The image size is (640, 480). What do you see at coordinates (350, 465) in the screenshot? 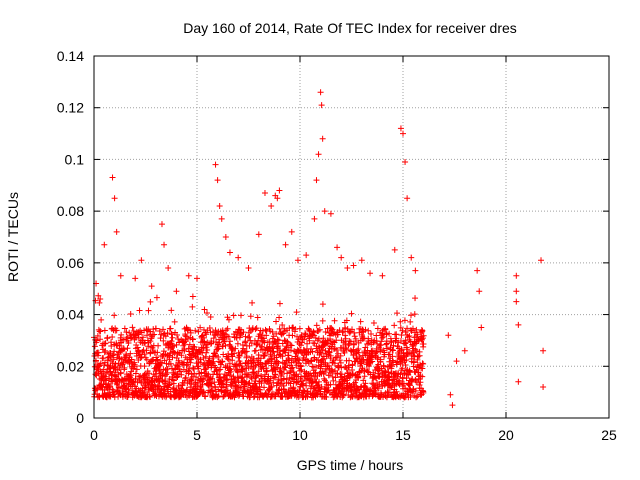
I see `x-axis-label: GPS time / hours` at bounding box center [350, 465].